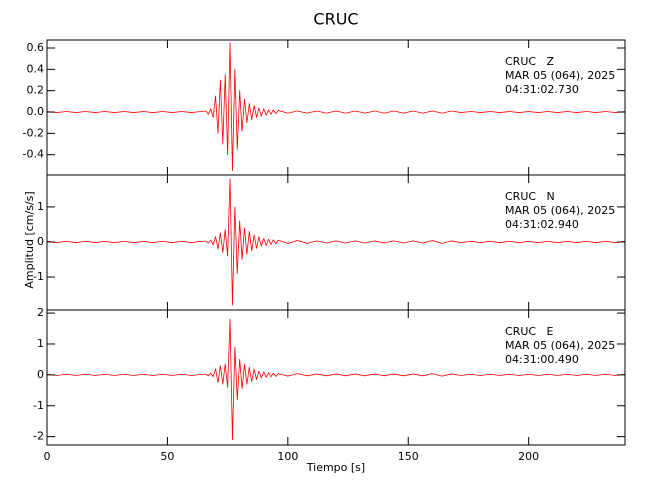  I want to click on annotation: 04:31:02.730, so click(542, 89).